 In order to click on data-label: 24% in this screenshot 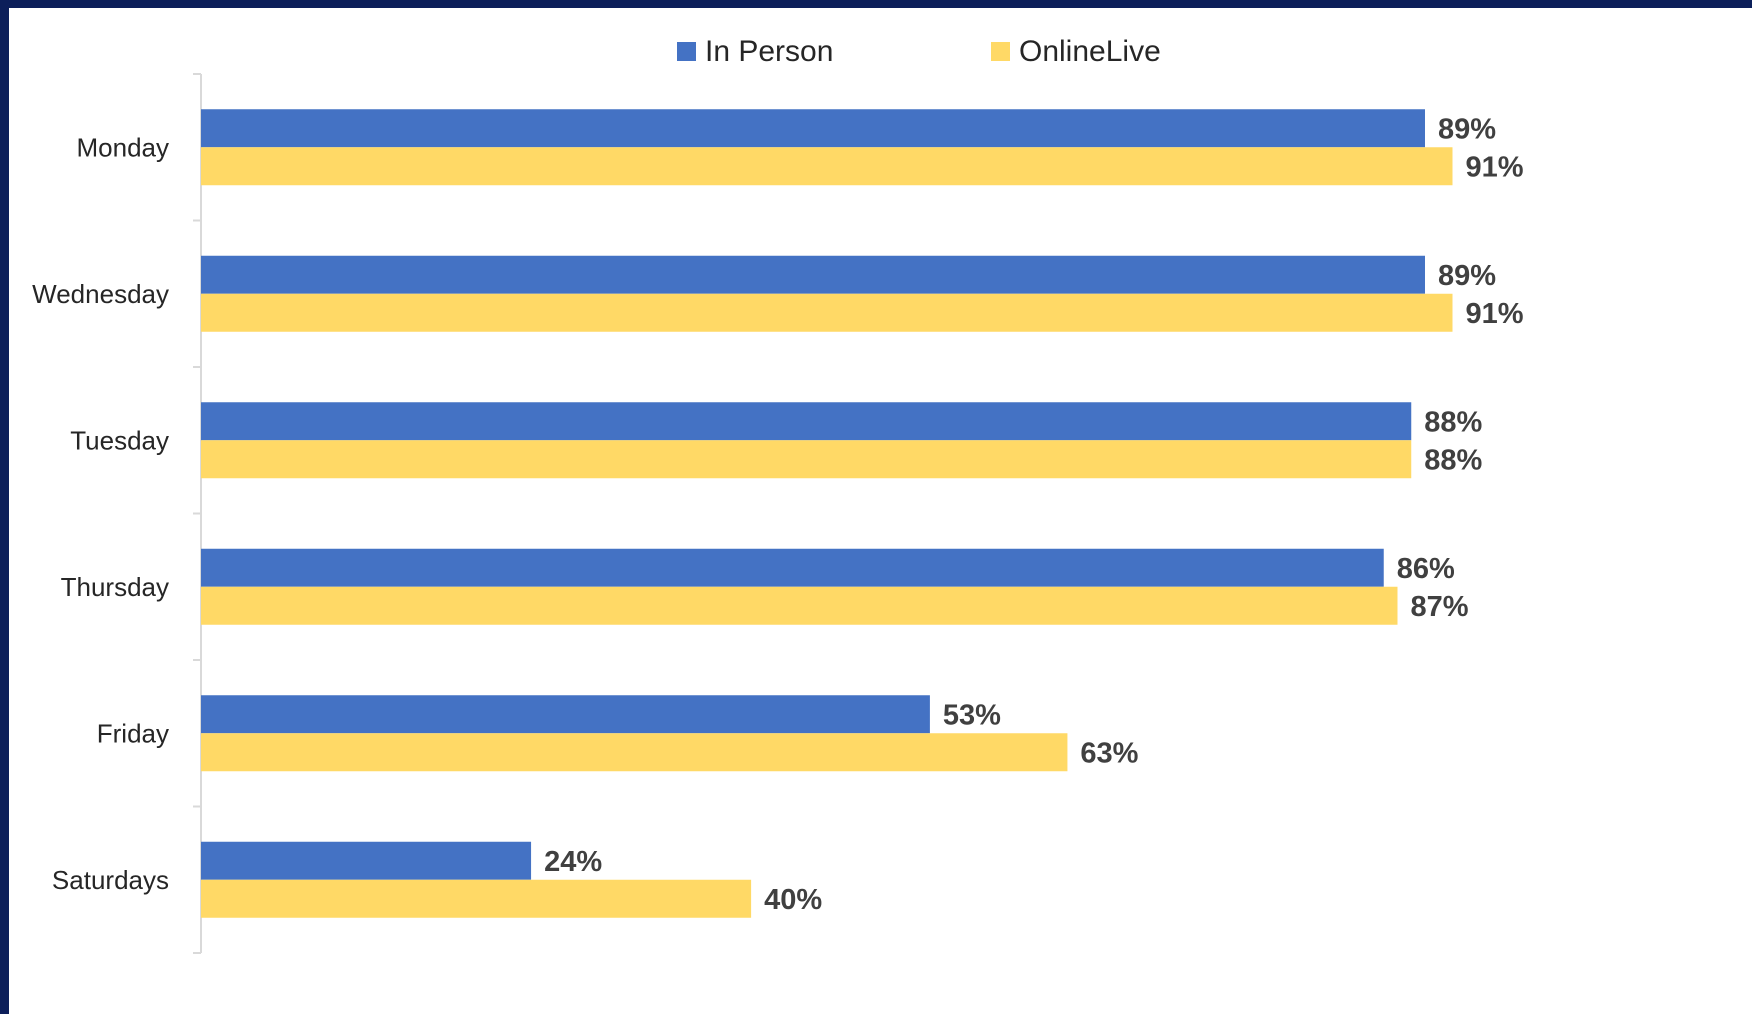, I will do `click(573, 862)`.